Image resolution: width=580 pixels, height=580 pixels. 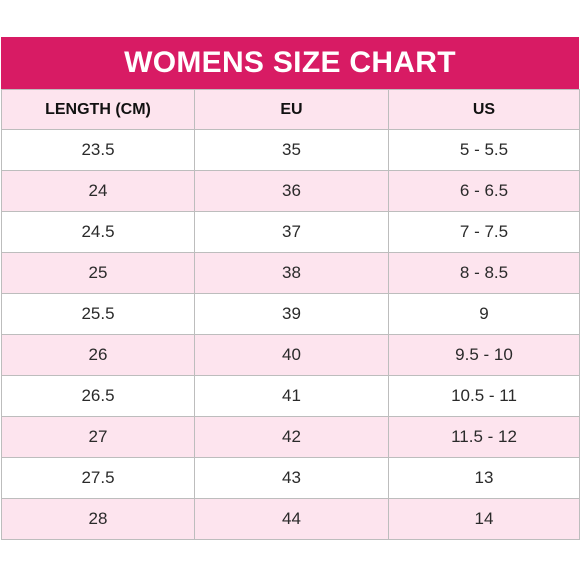 What do you see at coordinates (98, 109) in the screenshot?
I see `column-header-length: LENGTH (CM)` at bounding box center [98, 109].